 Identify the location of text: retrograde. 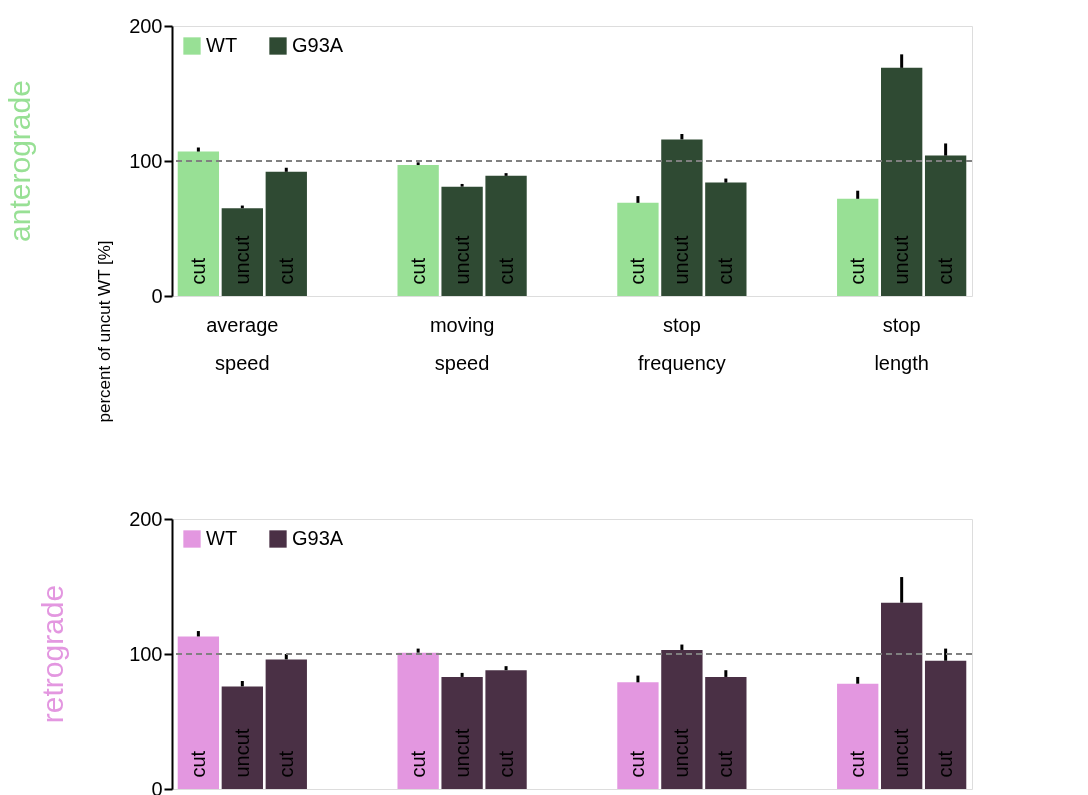
(52, 654).